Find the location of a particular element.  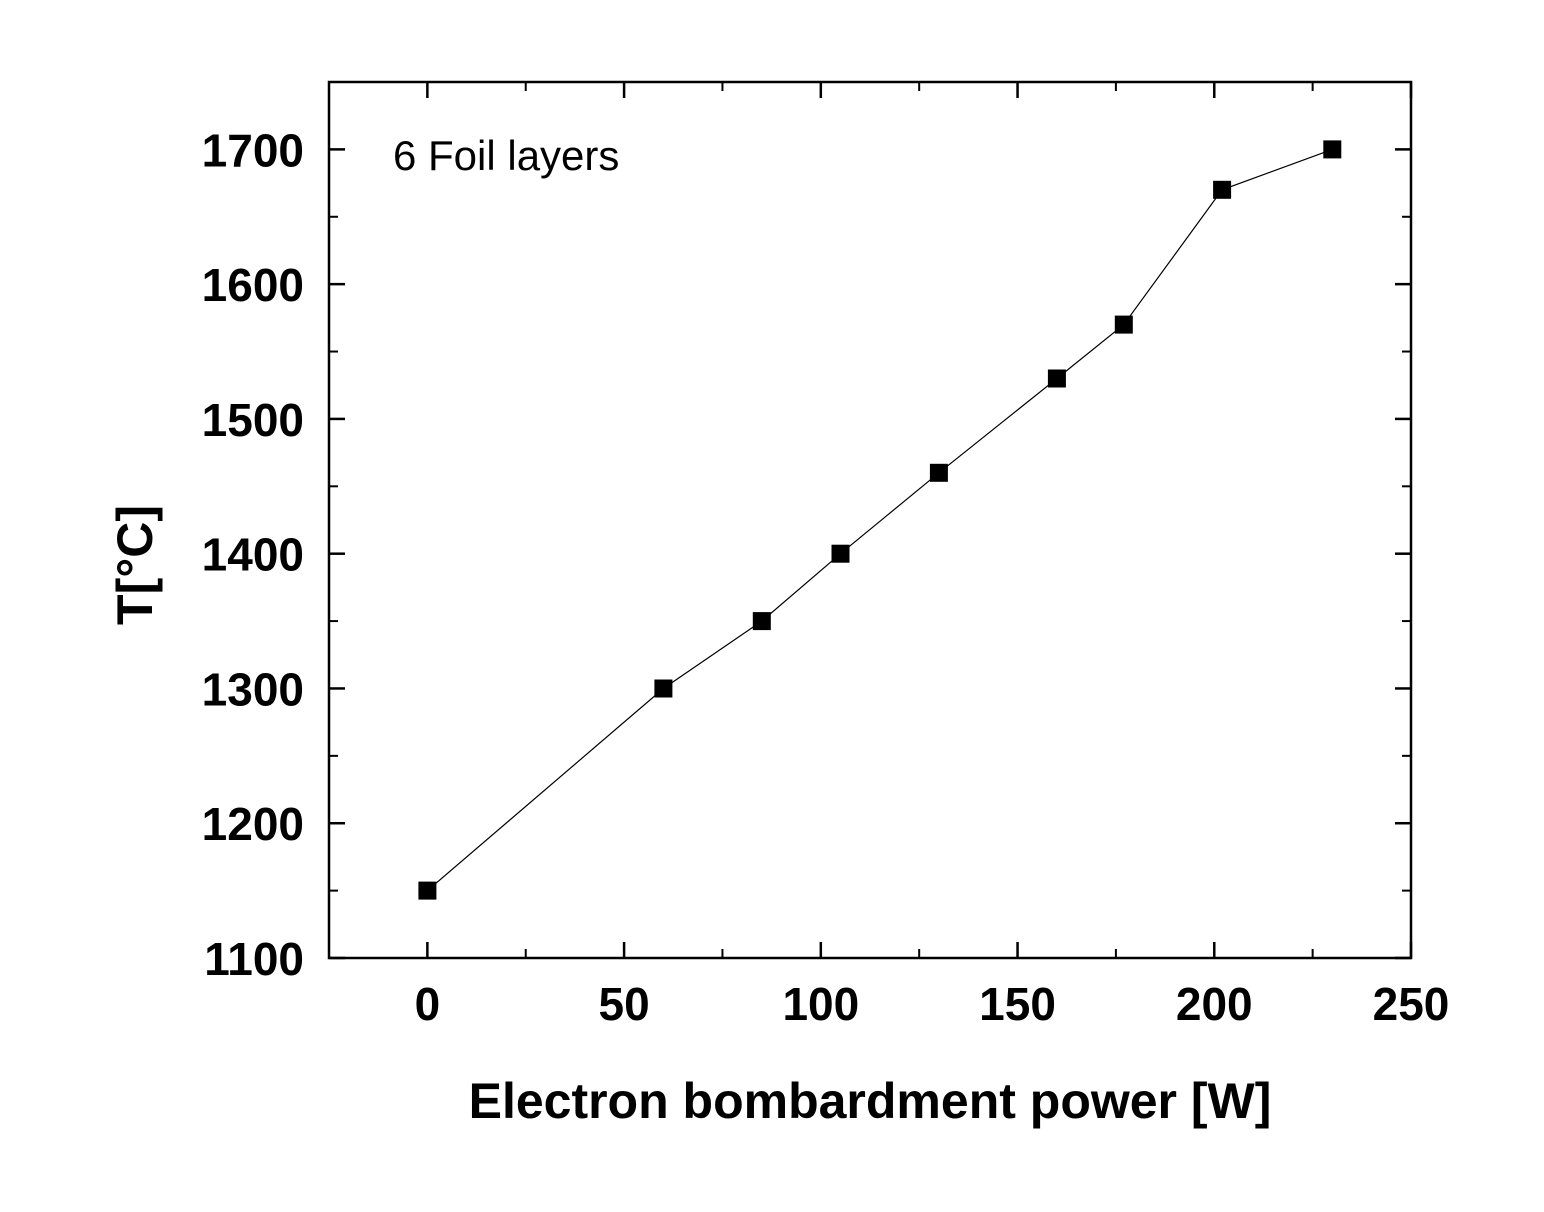

x-tick-label: 50 is located at coordinates (624, 1004).